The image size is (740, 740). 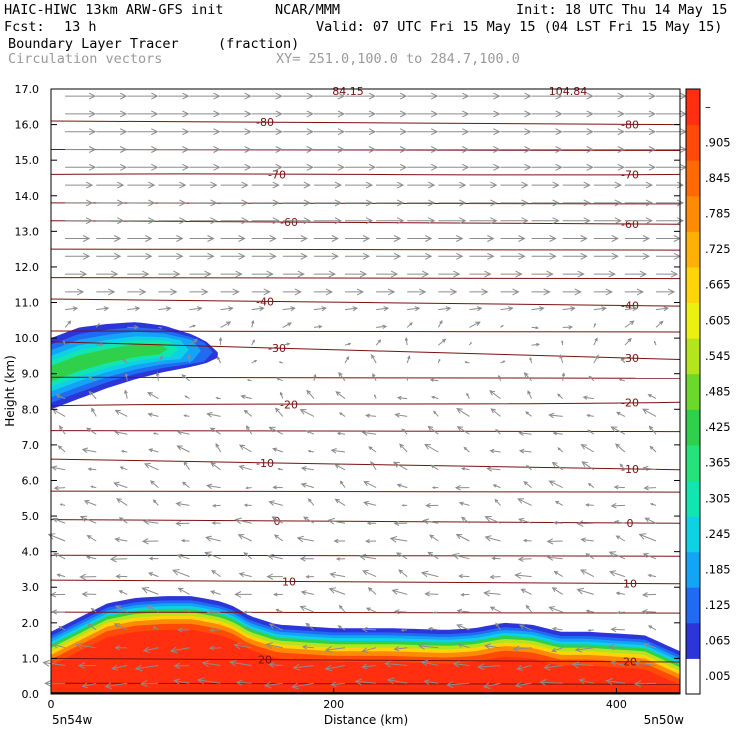 I want to click on field-units: (fraction), so click(x=259, y=44).